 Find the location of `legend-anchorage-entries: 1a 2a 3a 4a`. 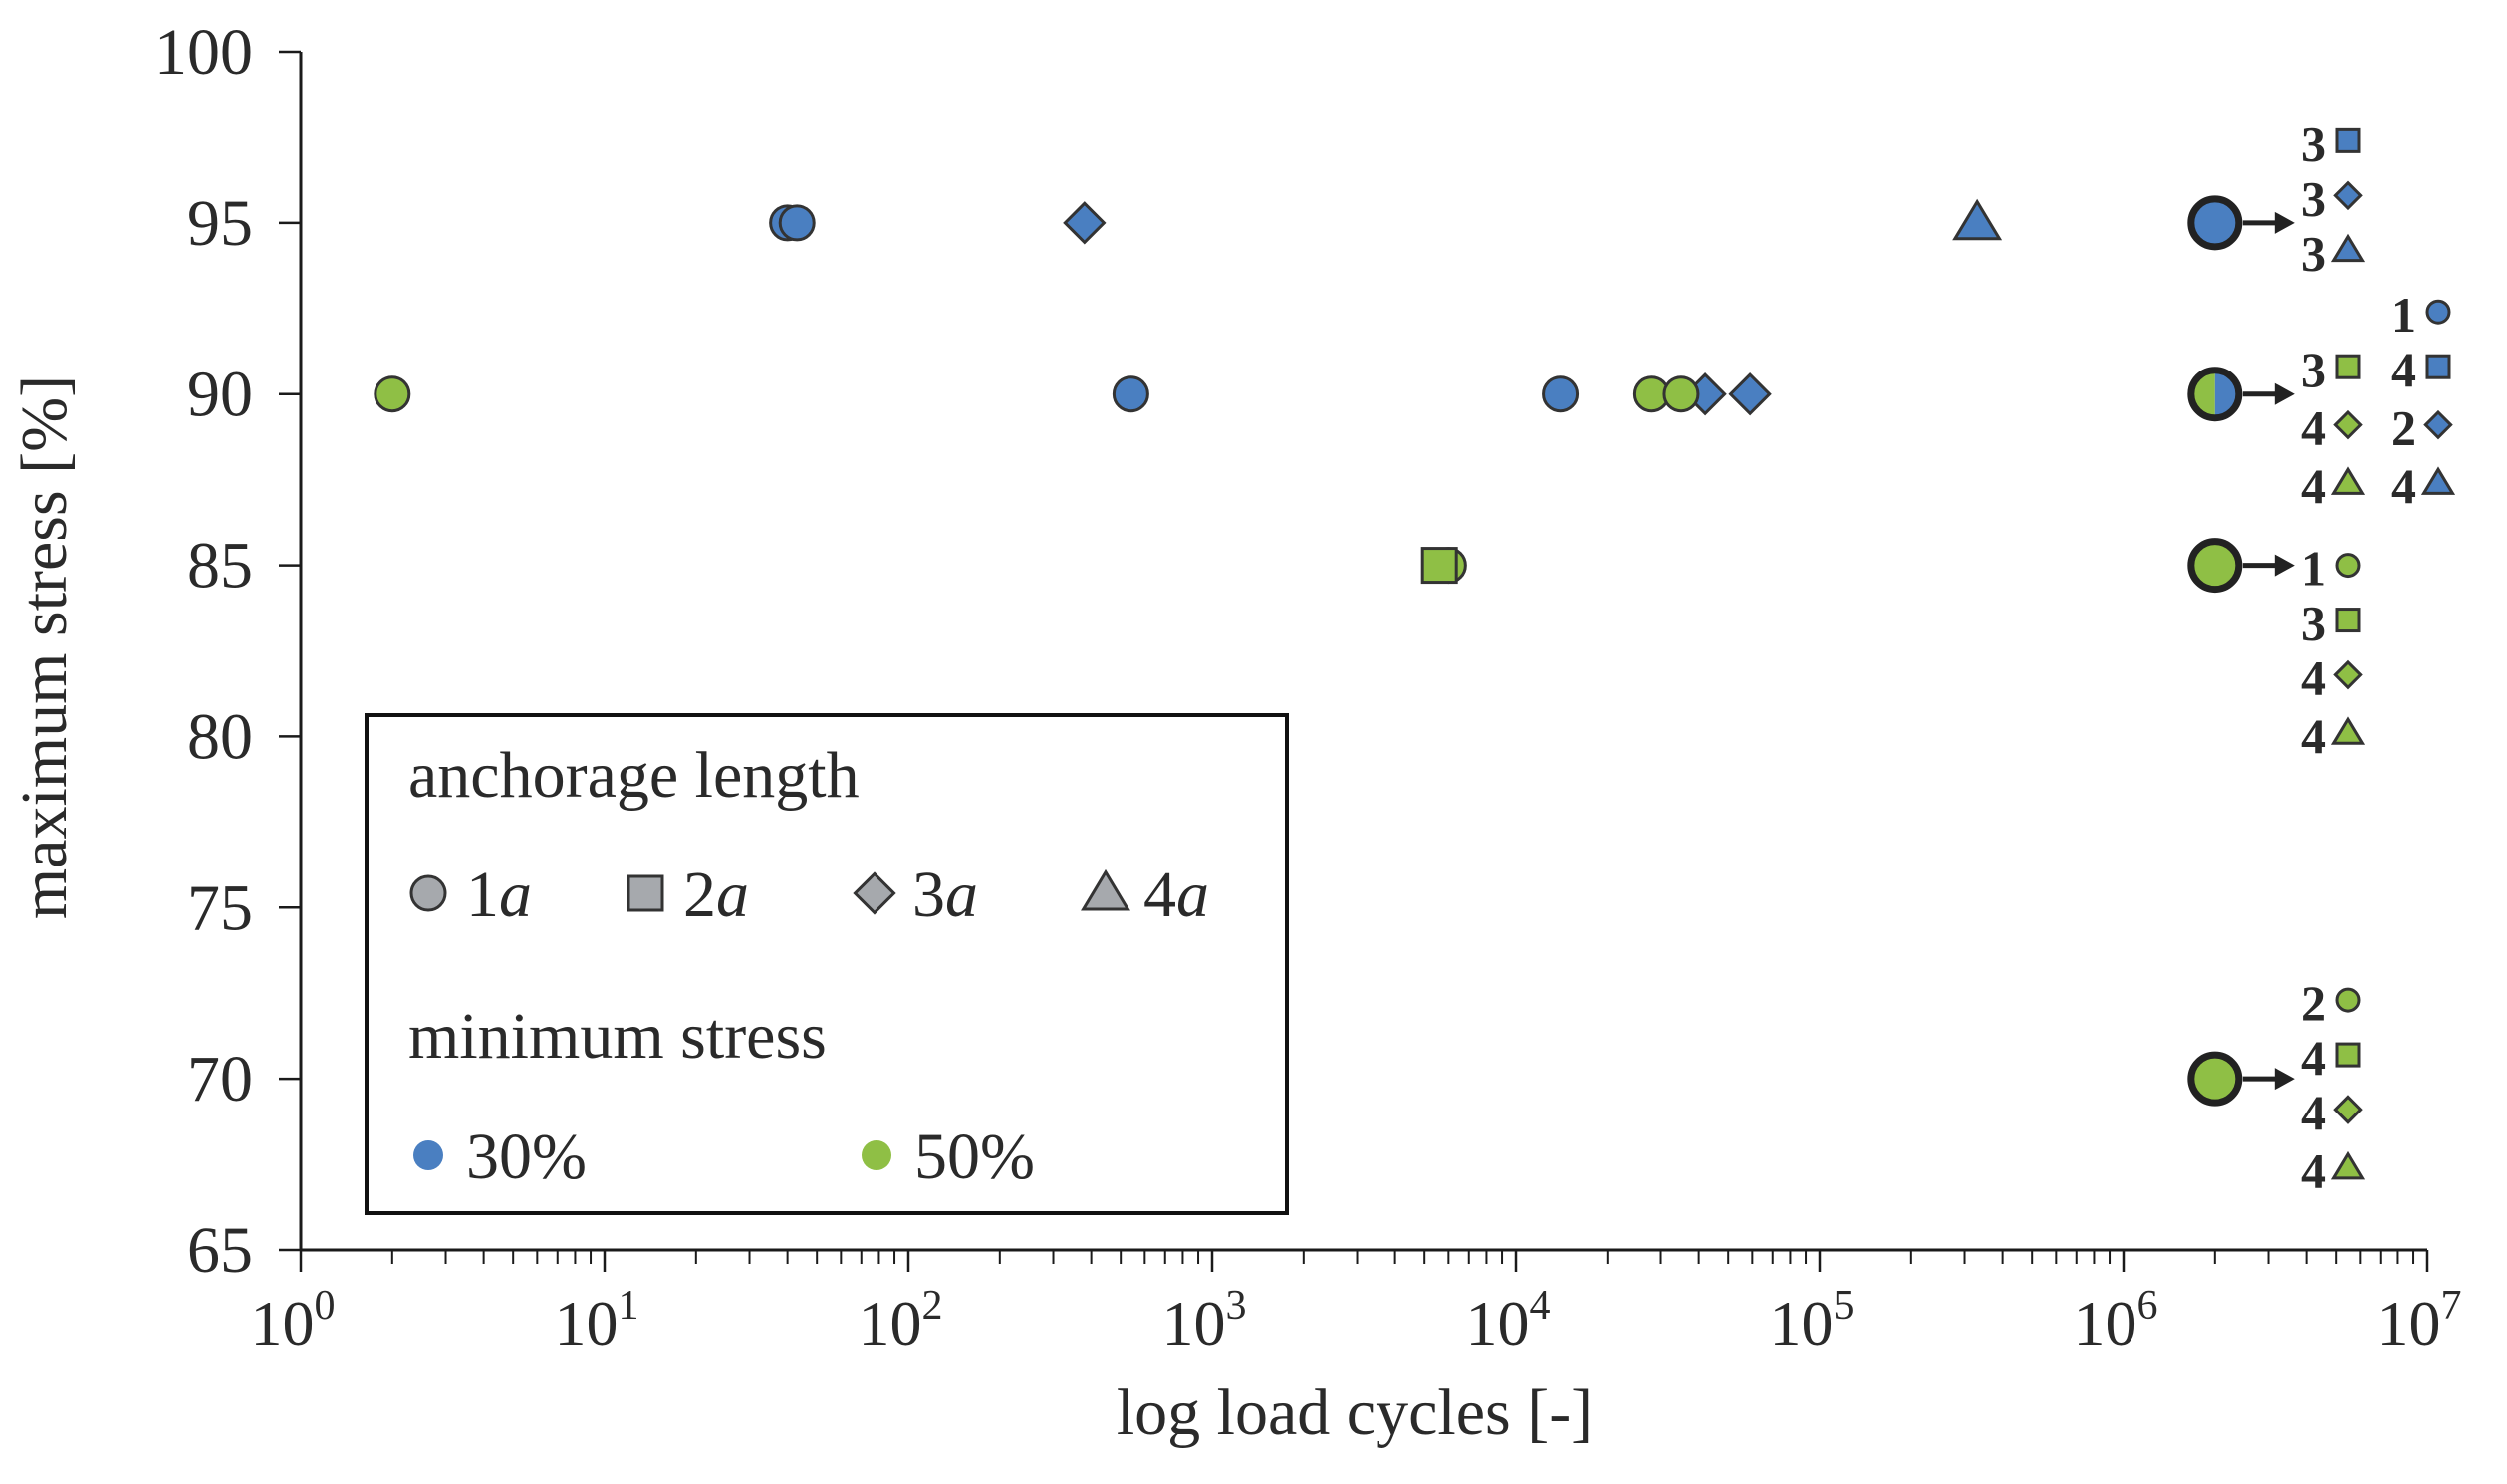

legend-anchorage-entries: 1a 2a 3a 4a is located at coordinates (809, 895).